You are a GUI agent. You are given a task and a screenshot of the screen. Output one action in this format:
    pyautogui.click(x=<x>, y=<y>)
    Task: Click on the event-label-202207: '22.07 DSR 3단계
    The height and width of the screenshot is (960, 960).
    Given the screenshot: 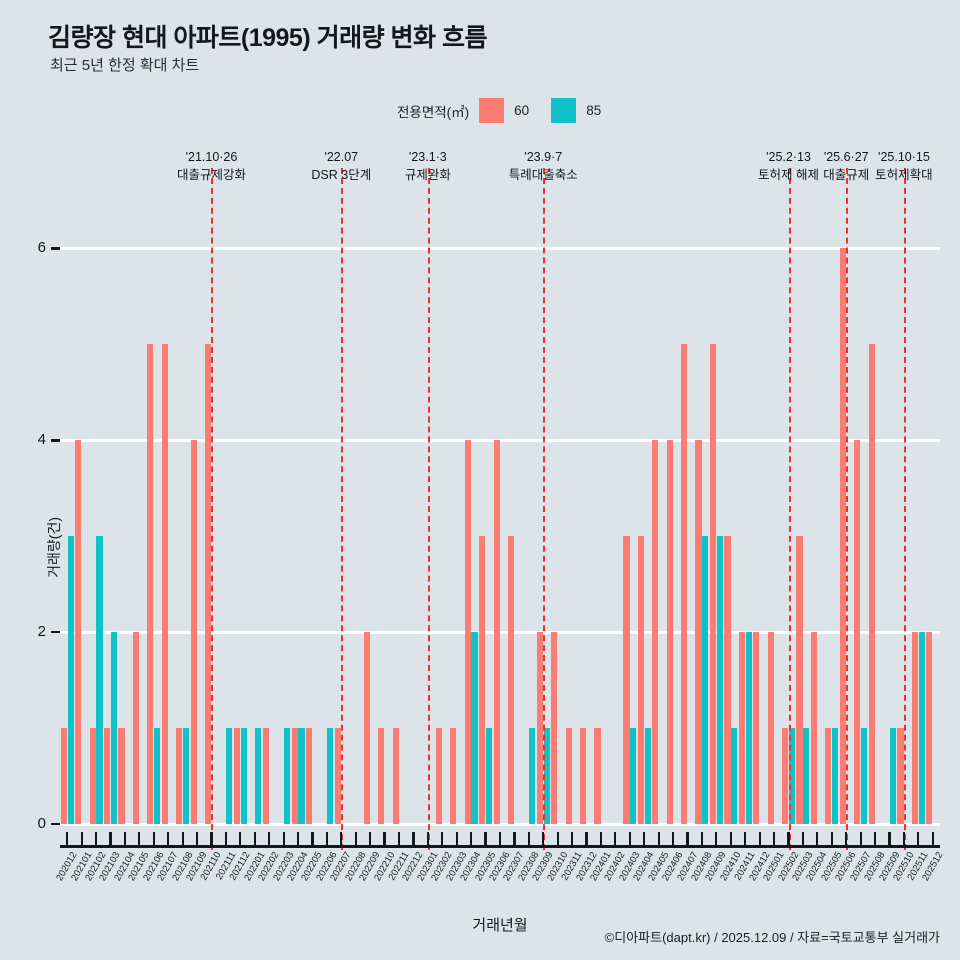 What is the action you would take?
    pyautogui.click(x=341, y=166)
    